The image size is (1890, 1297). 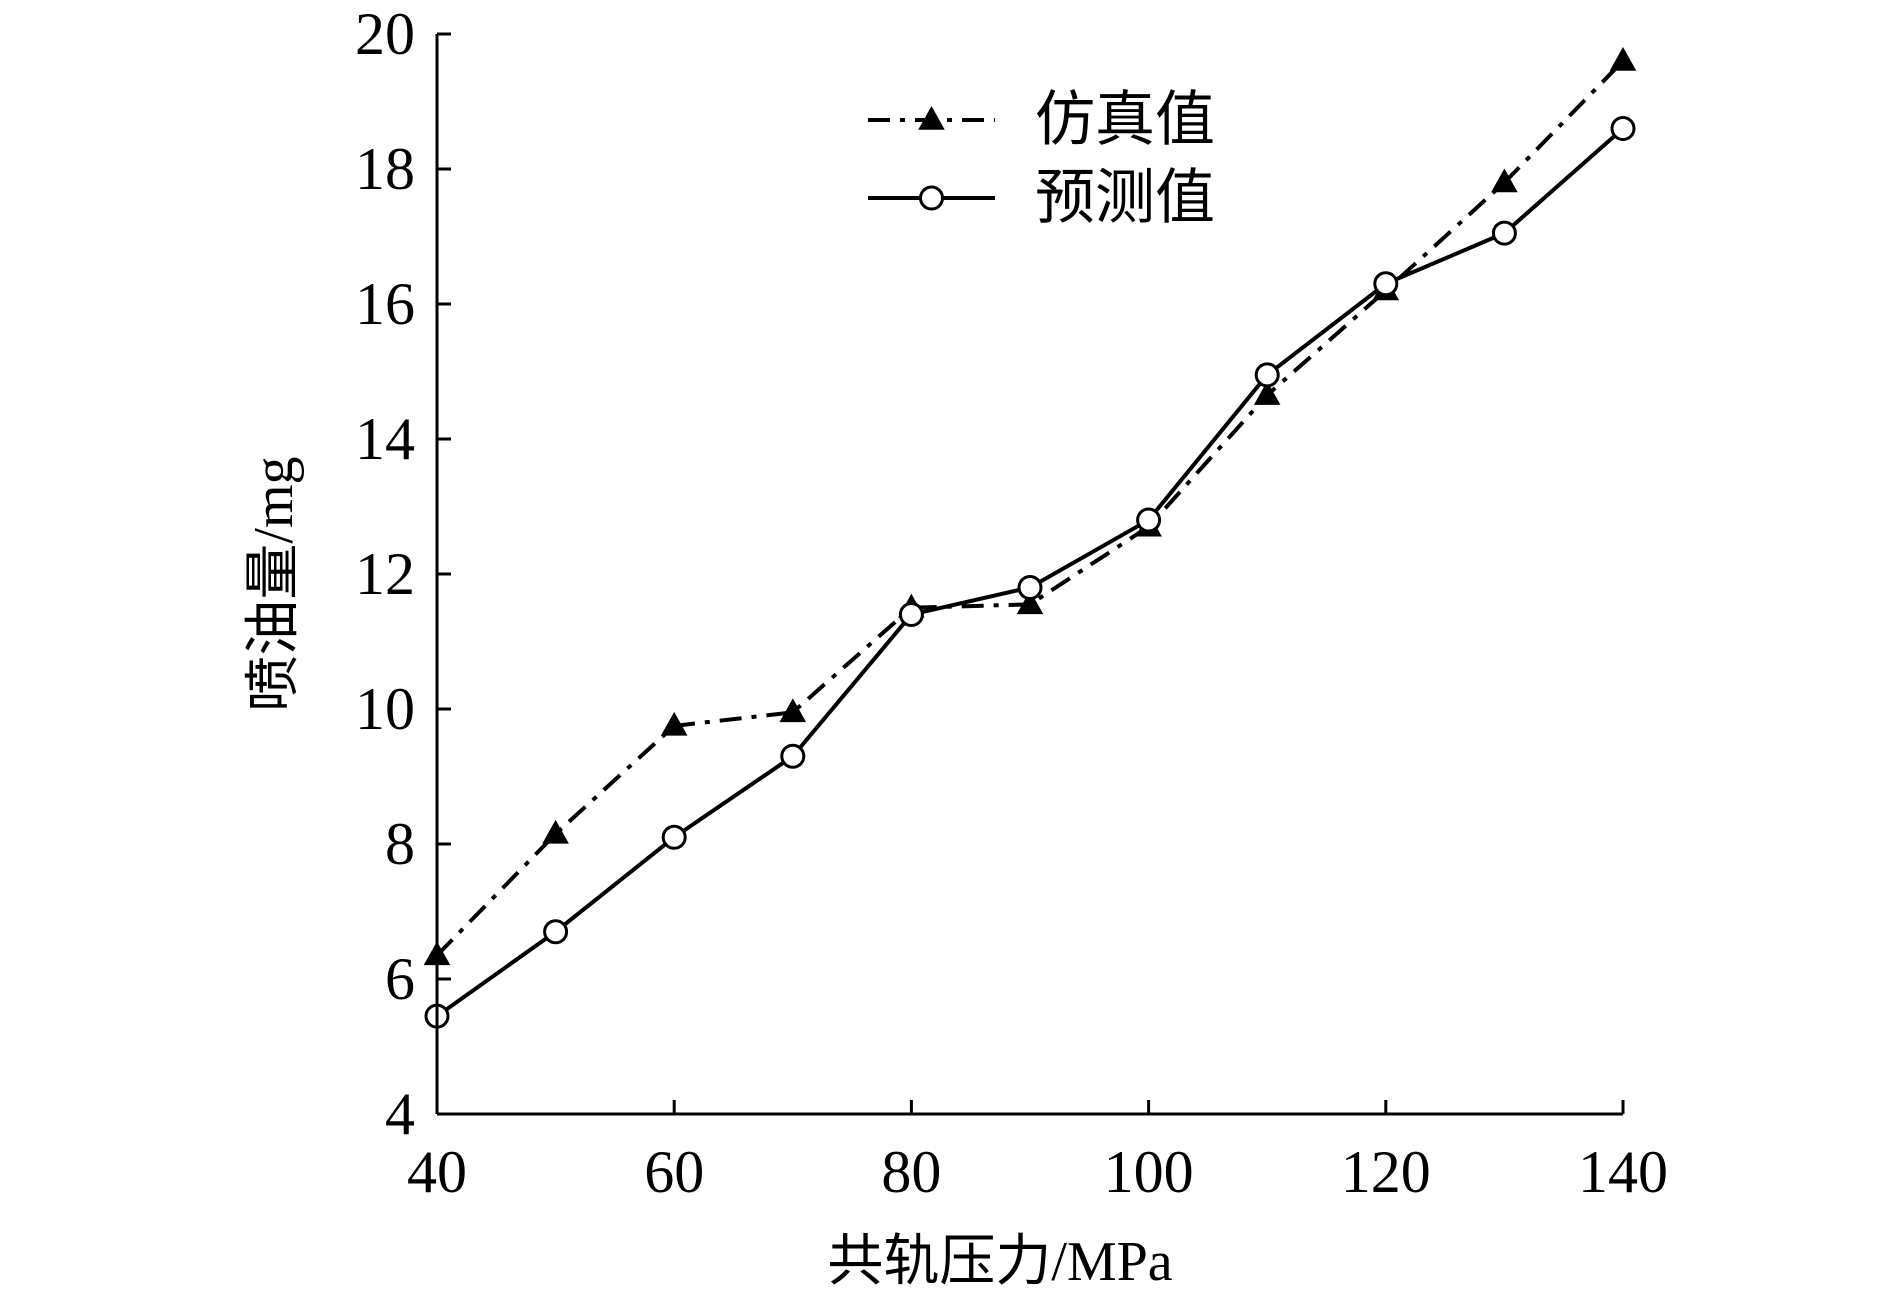 I want to click on y-axis-title: 喷油量/mg, so click(x=274, y=583).